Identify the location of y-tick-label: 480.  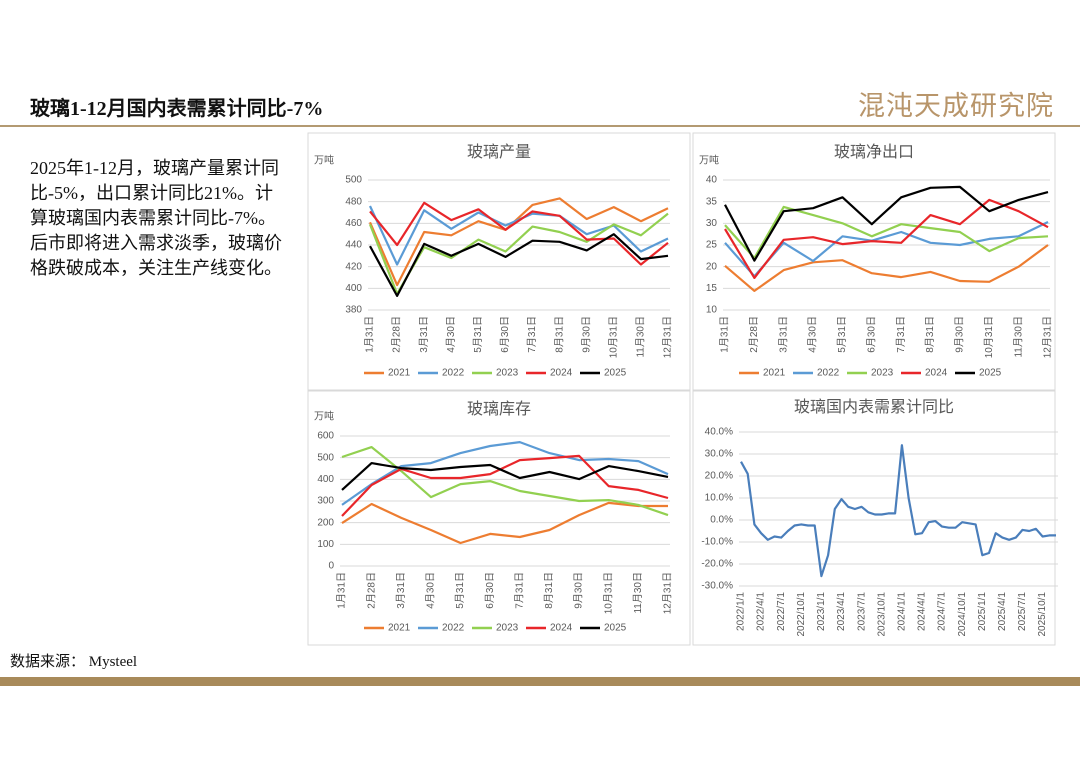
(353, 201).